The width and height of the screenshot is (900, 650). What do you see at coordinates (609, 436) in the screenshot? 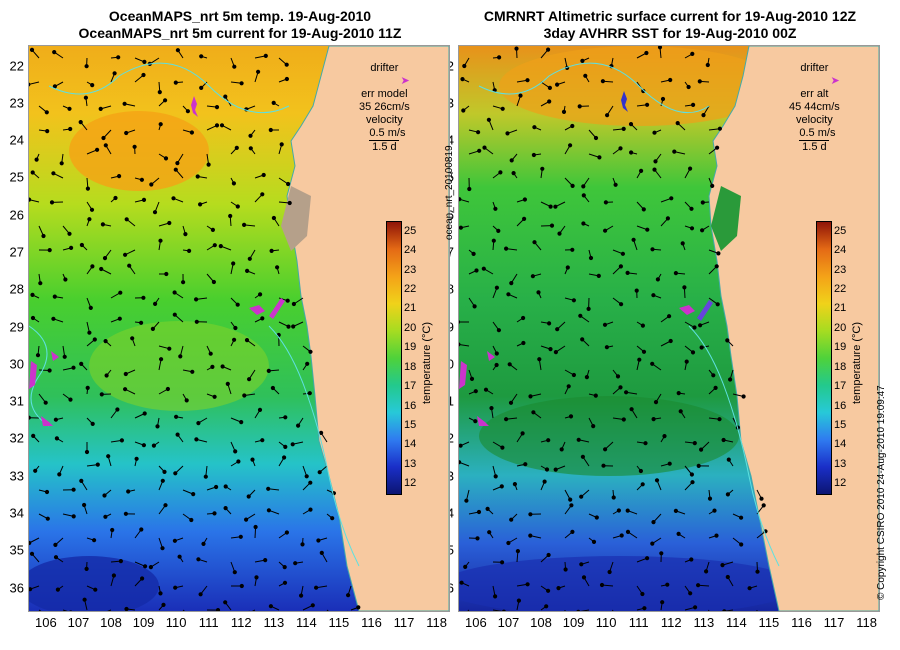
I see `eddy-patch` at bounding box center [609, 436].